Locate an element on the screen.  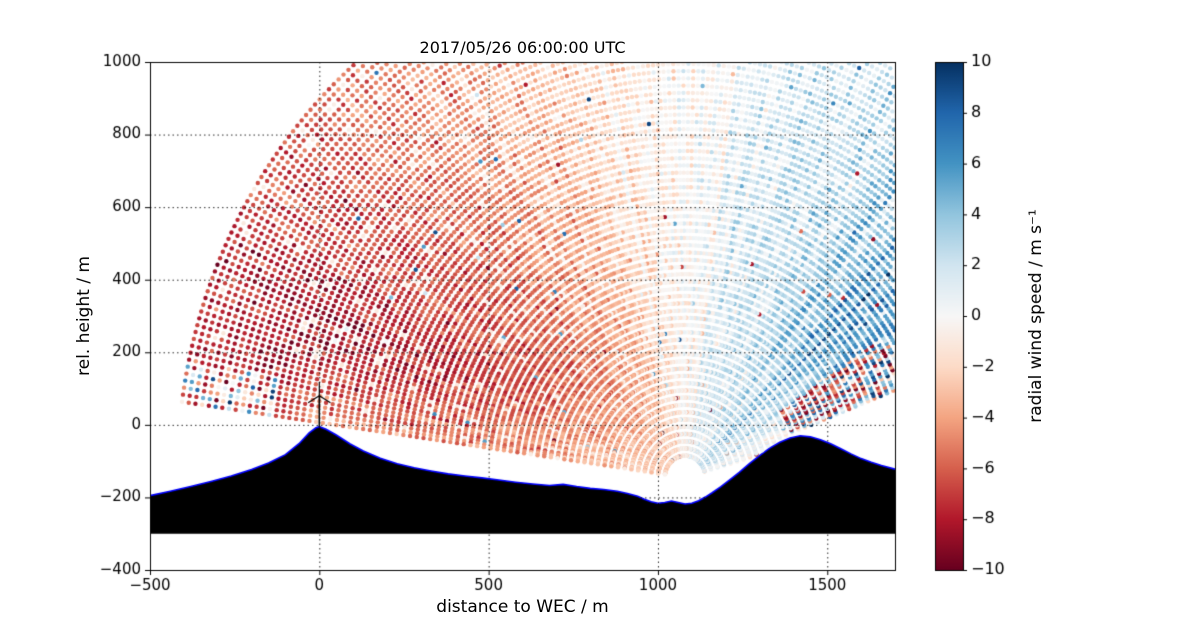
x-axis-label: distance to WEC / m is located at coordinates (522, 607).